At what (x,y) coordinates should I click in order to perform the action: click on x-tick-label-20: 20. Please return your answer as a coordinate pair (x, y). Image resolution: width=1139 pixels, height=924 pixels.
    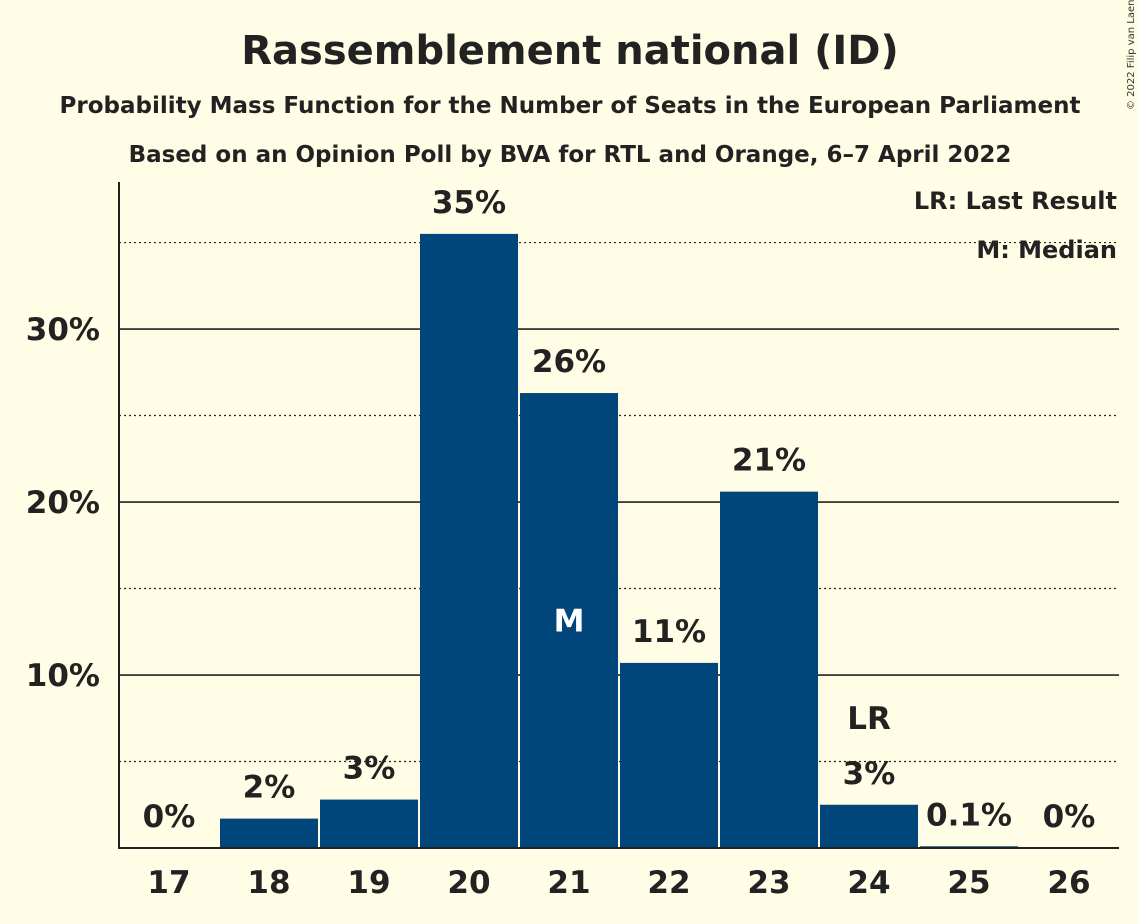
    Looking at the image, I should click on (468, 883).